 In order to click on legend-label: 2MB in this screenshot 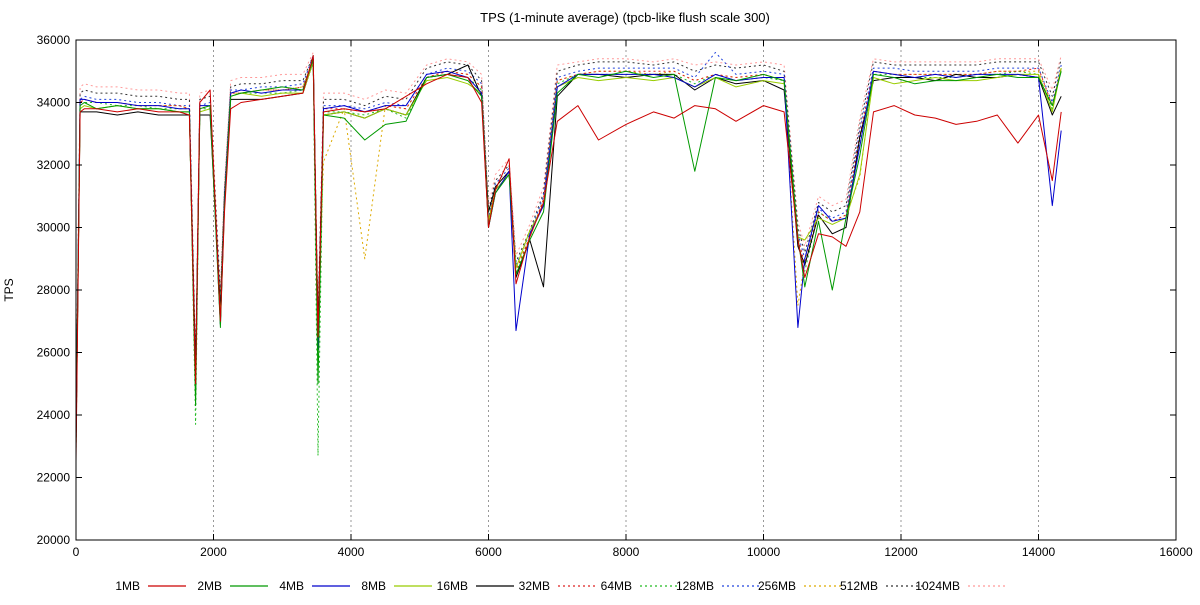, I will do `click(209, 586)`.